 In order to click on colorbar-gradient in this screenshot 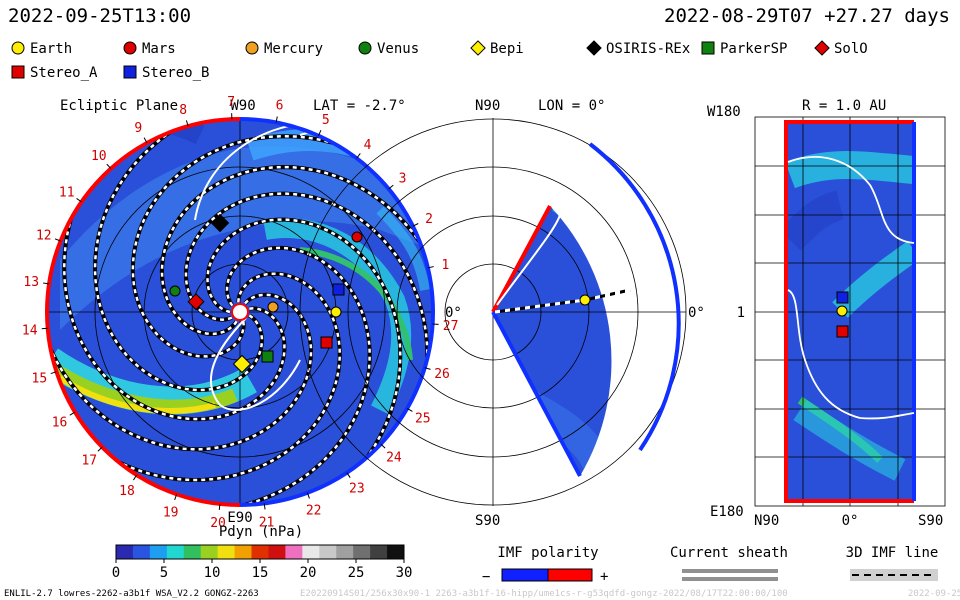, I will do `click(260, 552)`.